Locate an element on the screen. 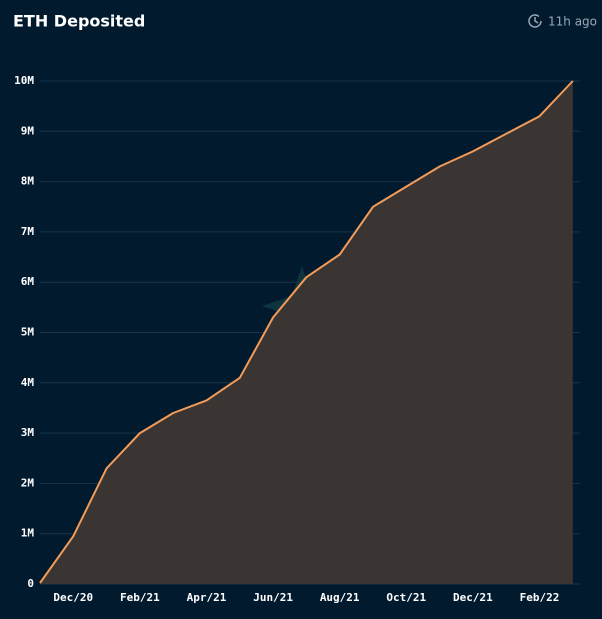  x-tick-label: Dec/21 is located at coordinates (473, 597).